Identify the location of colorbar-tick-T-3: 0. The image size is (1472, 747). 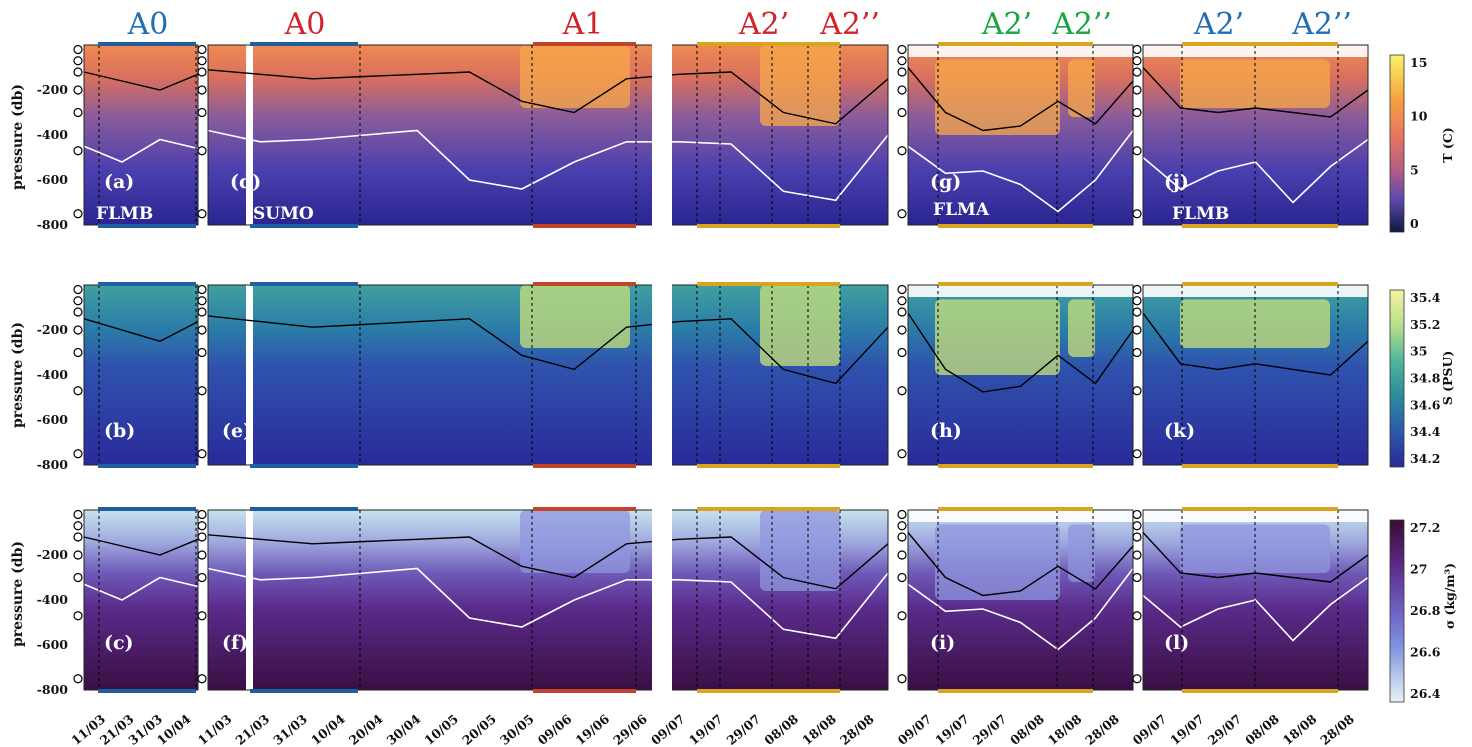
(1414, 223).